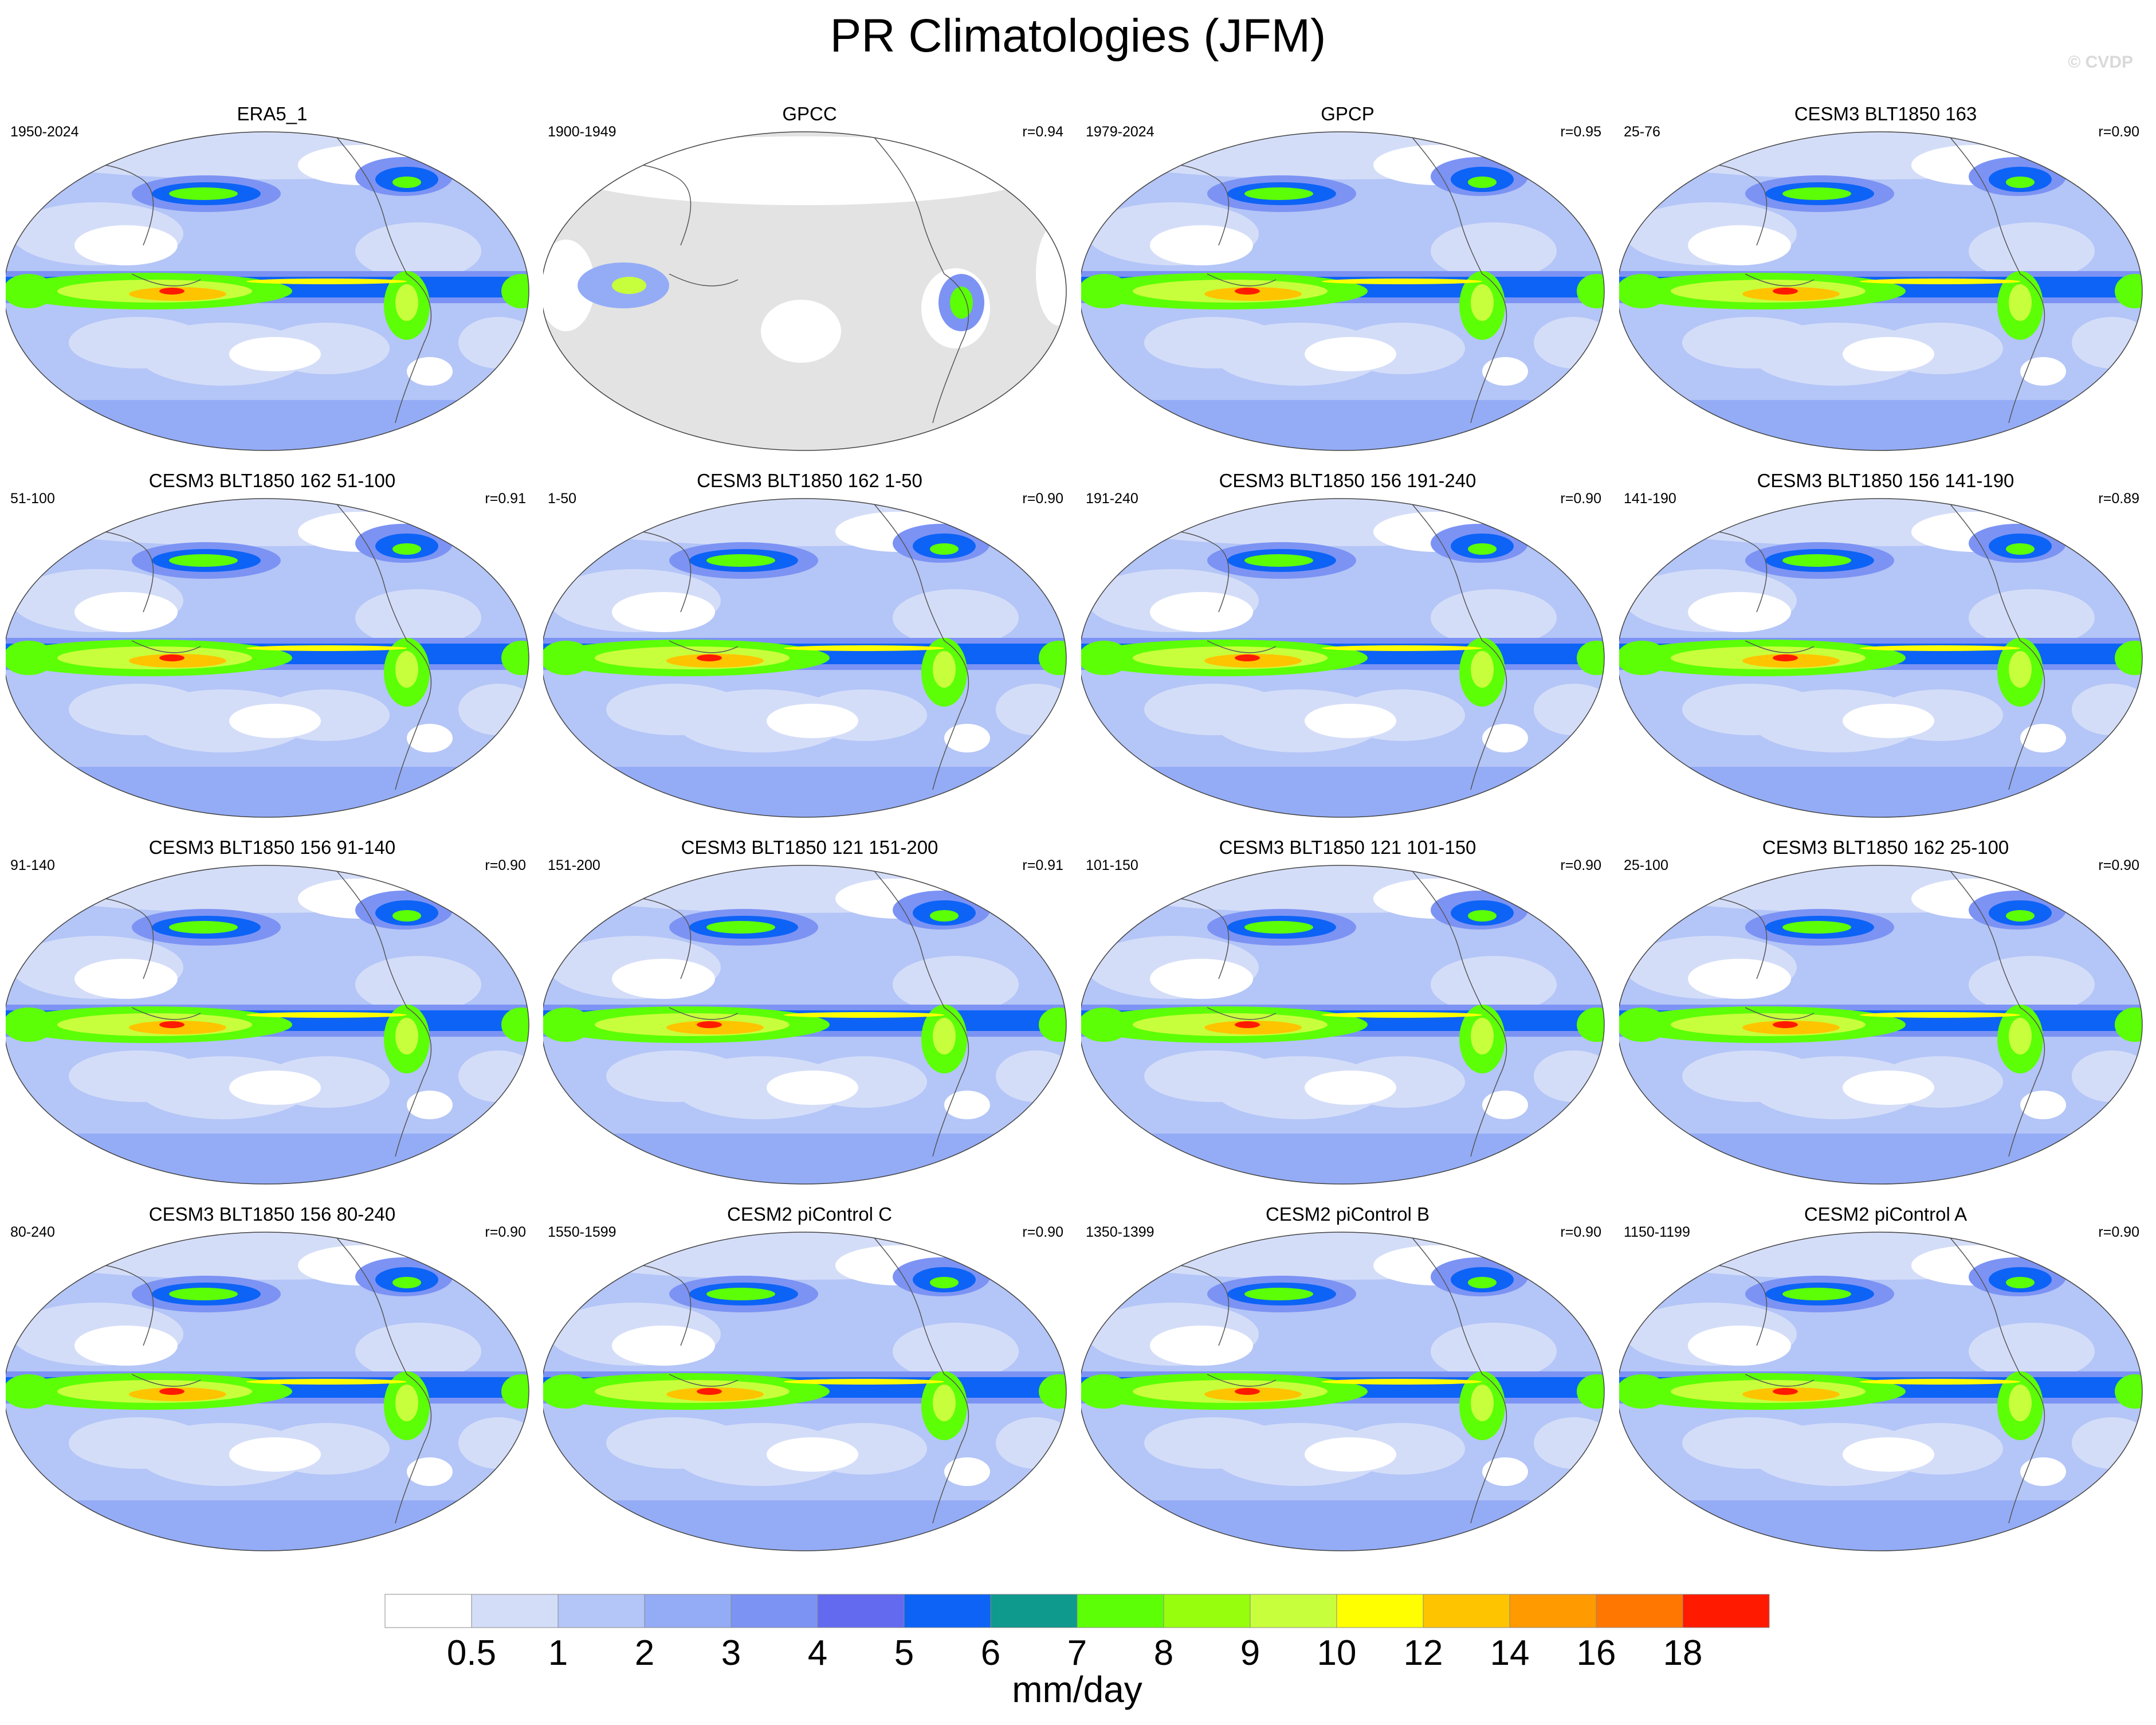 This screenshot has height=1725, width=2156. I want to click on panel-years: 151-200, so click(574, 865).